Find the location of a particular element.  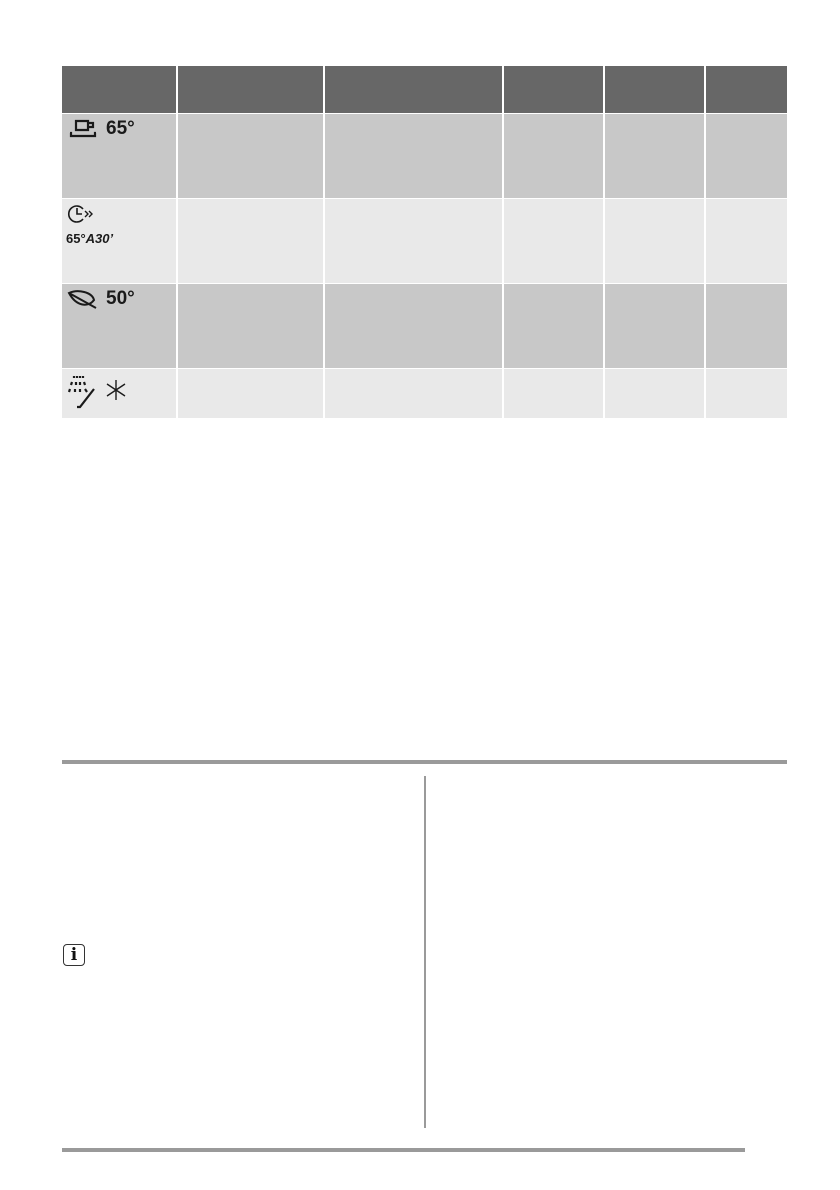

programme-symbol: 65°A30’ is located at coordinates (119, 222).